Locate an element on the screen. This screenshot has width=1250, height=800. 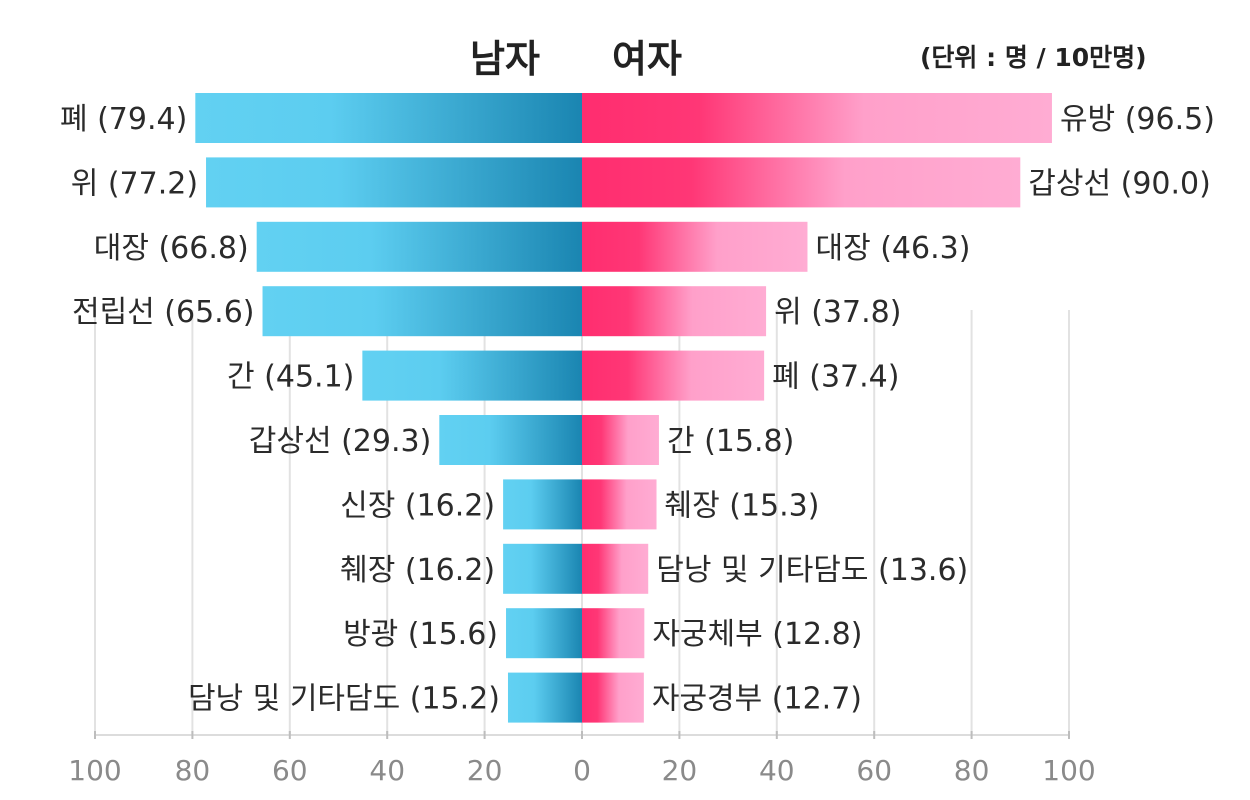
bar-label-male: 대장 (66.8) is located at coordinates (171, 248).